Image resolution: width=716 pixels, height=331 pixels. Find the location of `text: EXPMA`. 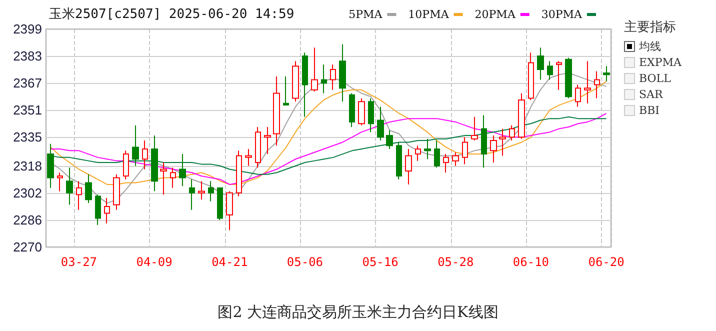

text: EXPMA is located at coordinates (660, 62).